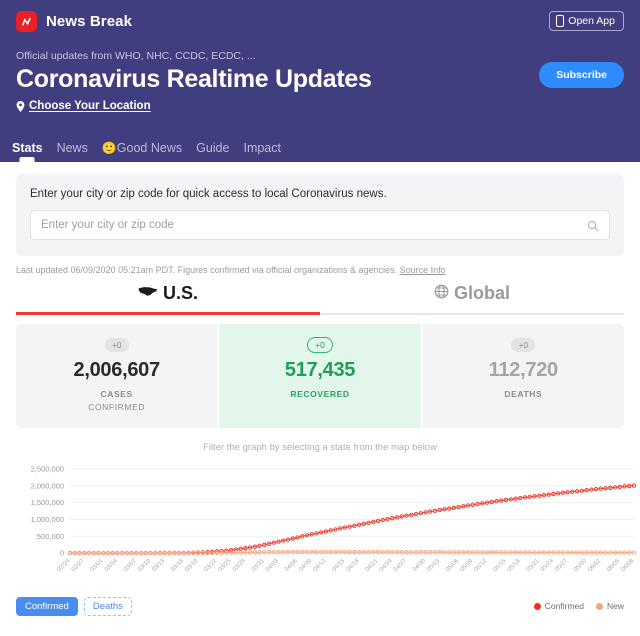 The image size is (640, 636). I want to click on series-button-deaths: Deaths, so click(107, 606).